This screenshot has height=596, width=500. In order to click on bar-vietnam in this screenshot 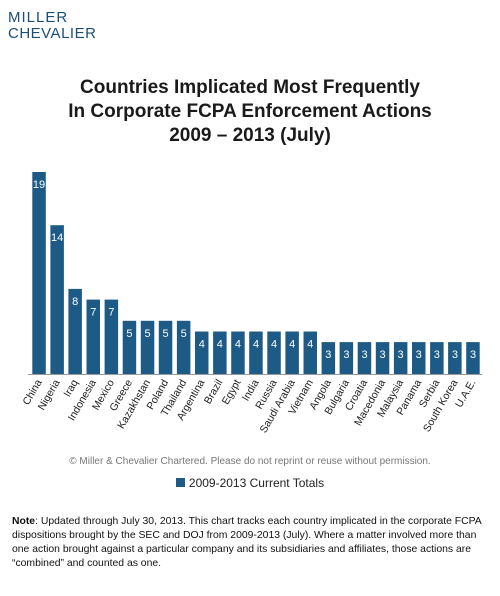, I will do `click(310, 352)`.